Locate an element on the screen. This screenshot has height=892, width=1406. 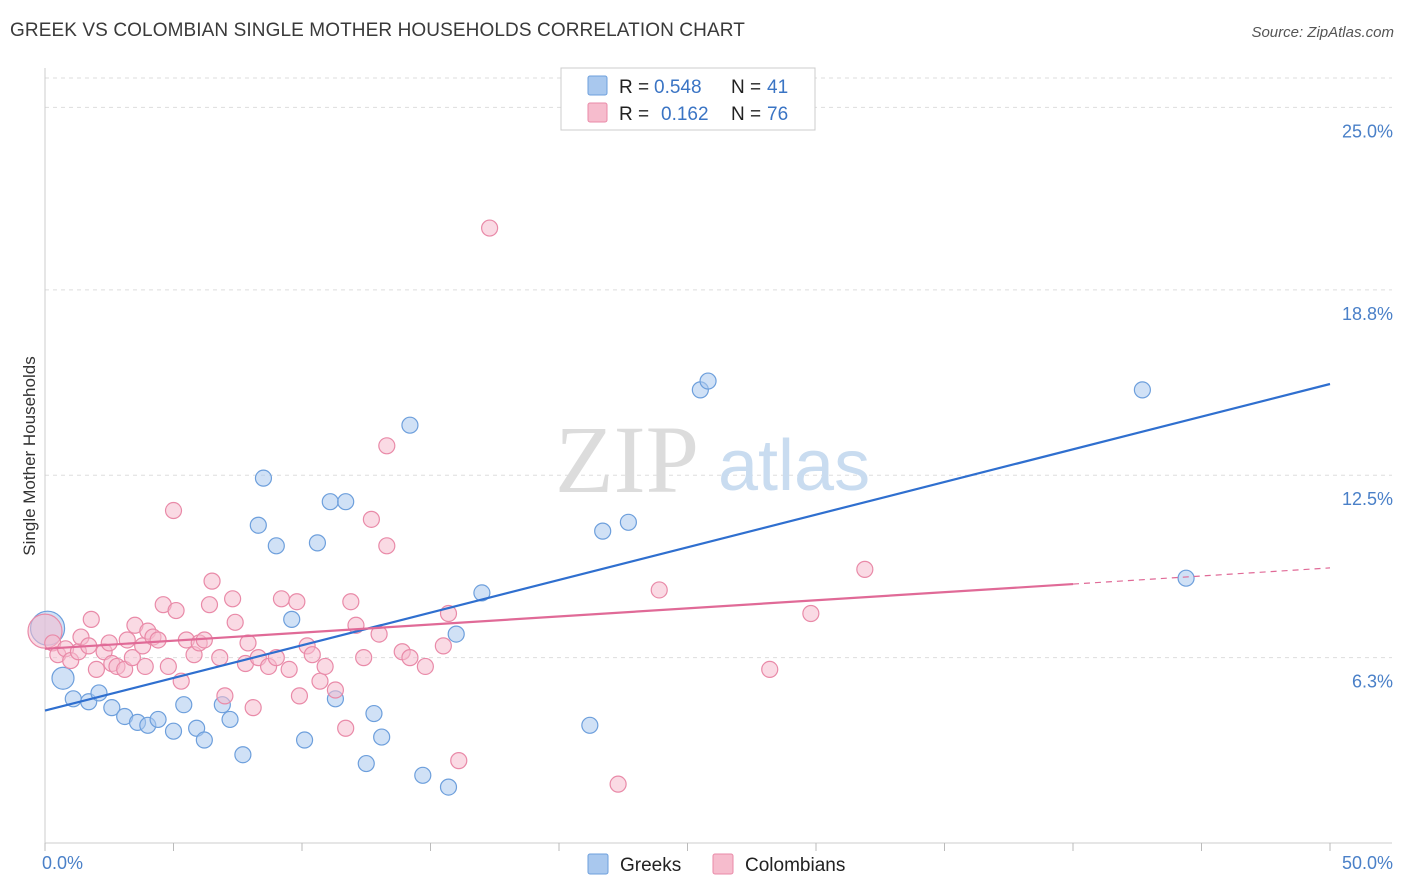
y-axis-label: Single Mother Households is located at coordinates (29, 455).